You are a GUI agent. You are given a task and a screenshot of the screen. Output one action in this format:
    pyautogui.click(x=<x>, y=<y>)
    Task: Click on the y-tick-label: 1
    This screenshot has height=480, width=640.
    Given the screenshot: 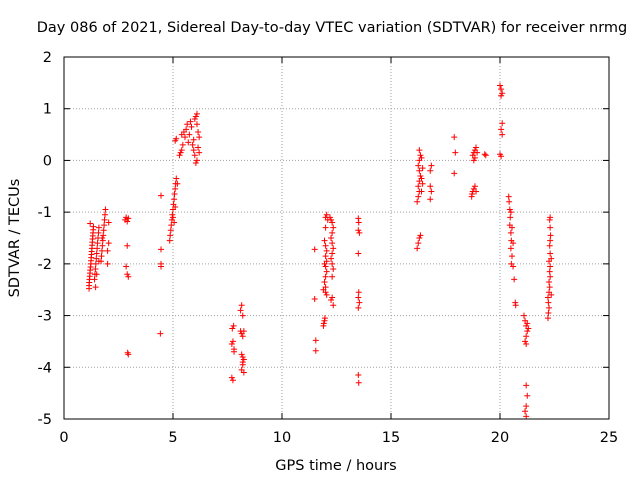 What is the action you would take?
    pyautogui.click(x=47, y=110)
    